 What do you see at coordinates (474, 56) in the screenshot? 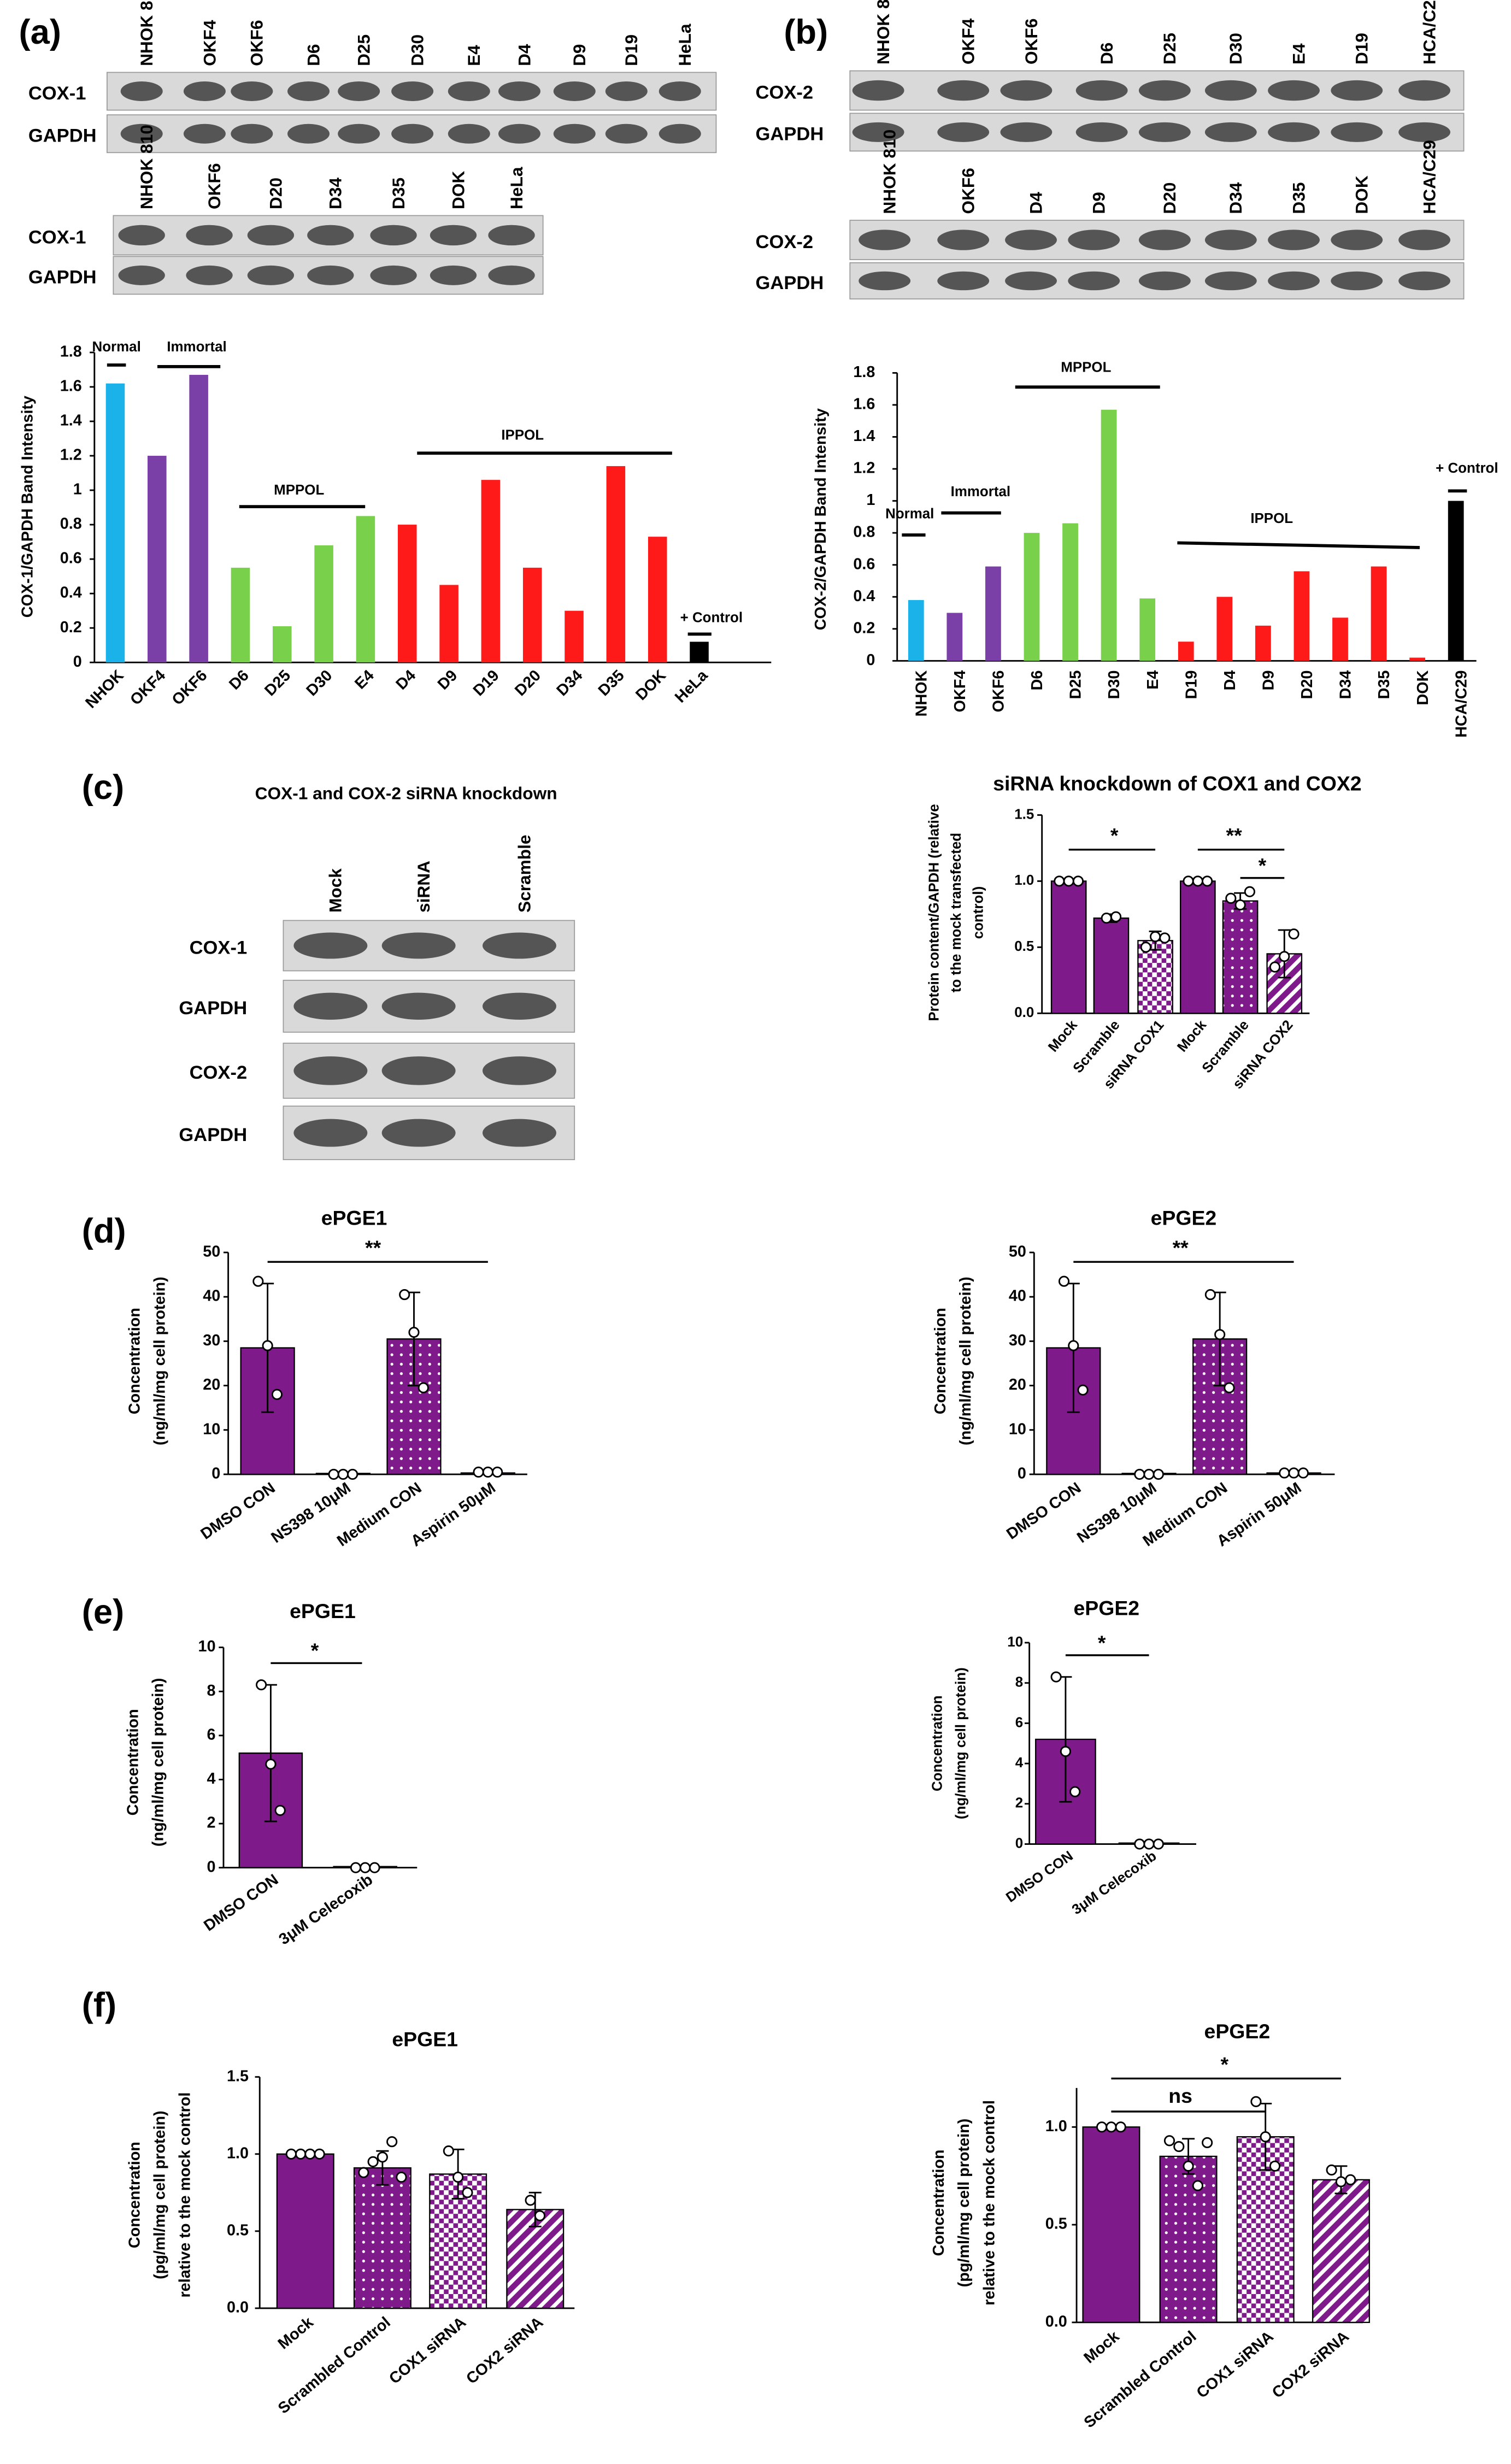
I see `blot-lane-label: E4` at bounding box center [474, 56].